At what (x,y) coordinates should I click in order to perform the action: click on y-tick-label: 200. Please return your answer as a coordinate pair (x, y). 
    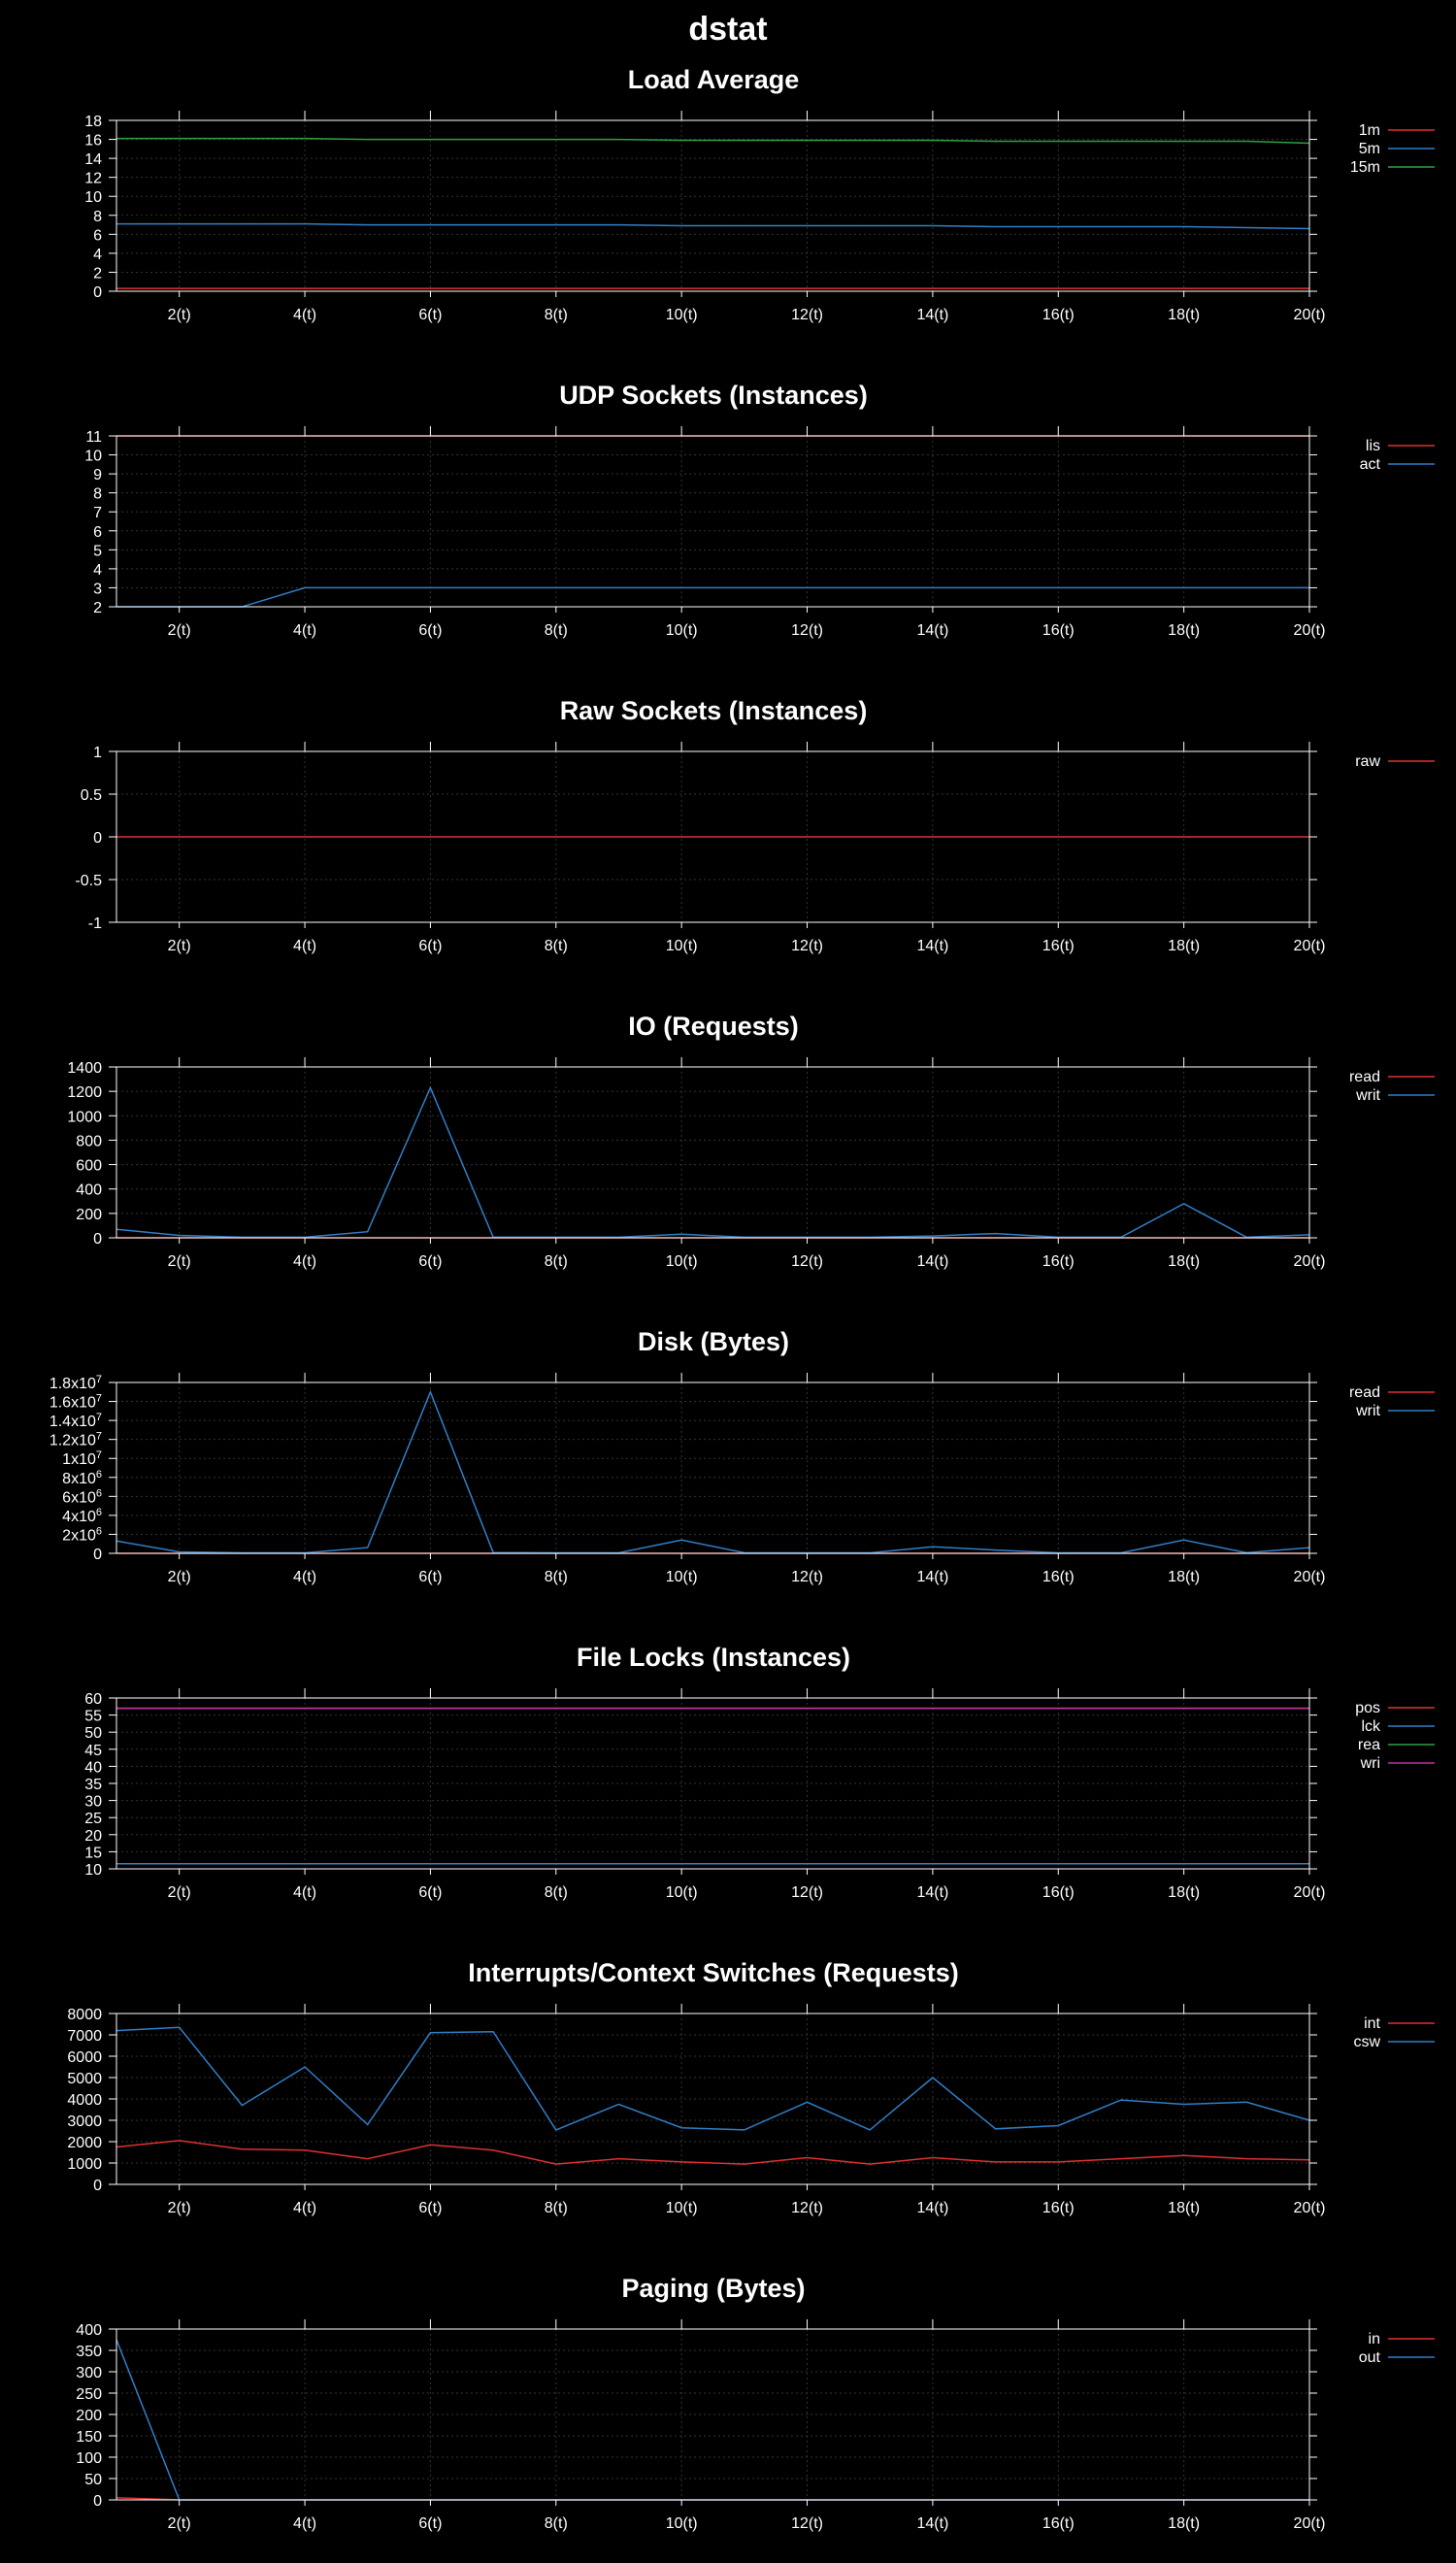
    Looking at the image, I should click on (89, 1215).